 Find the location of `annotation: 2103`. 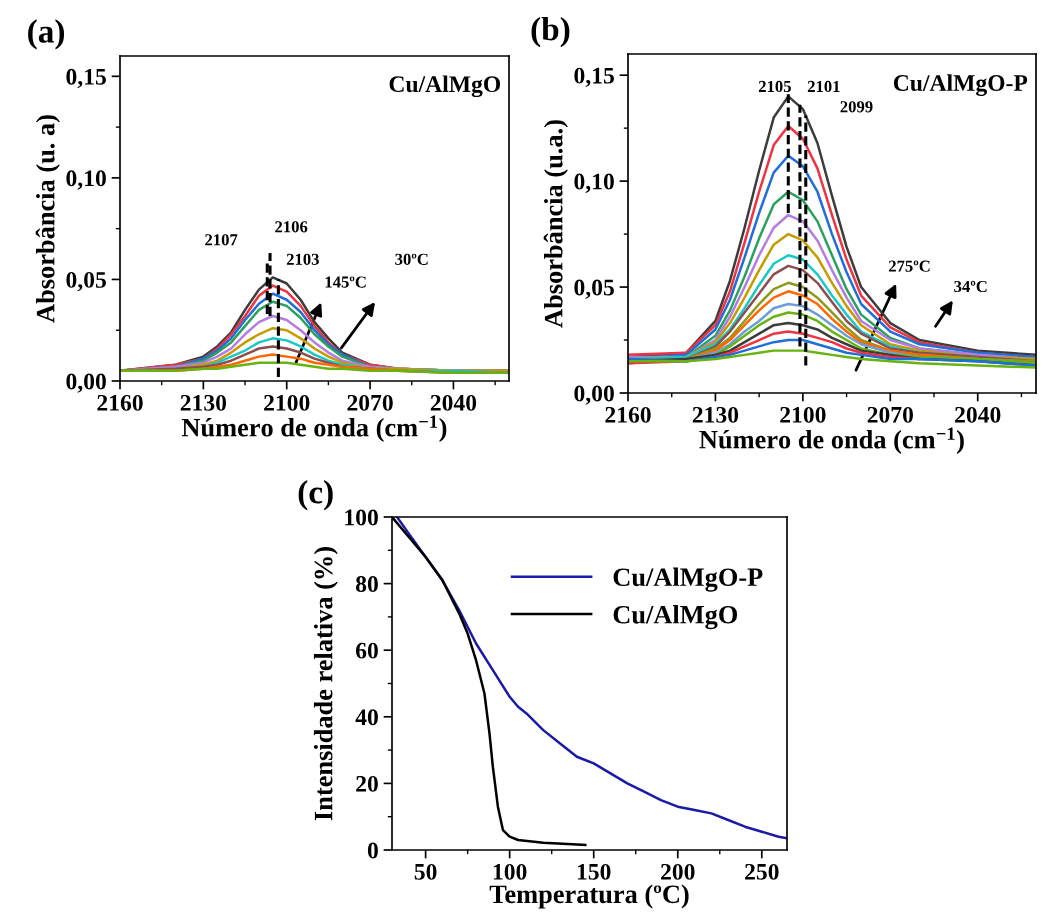

annotation: 2103 is located at coordinates (302, 259).